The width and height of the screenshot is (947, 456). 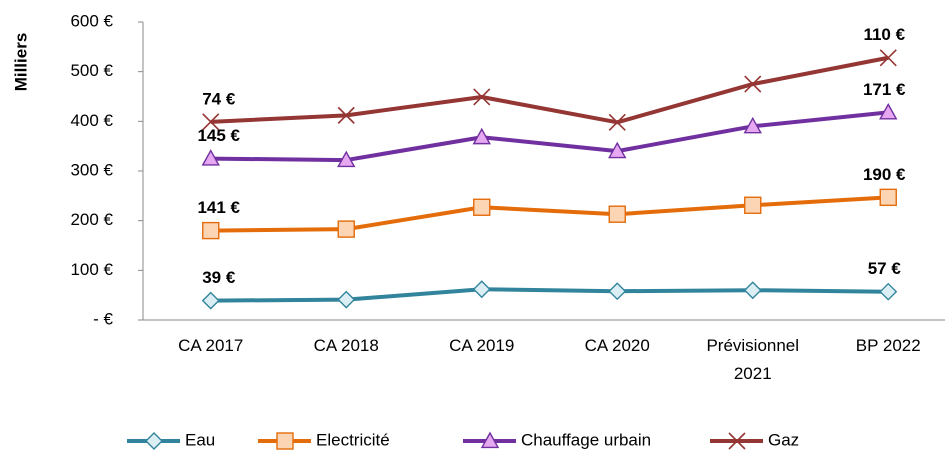 I want to click on x-tick-label: BP 2022, so click(x=888, y=345).